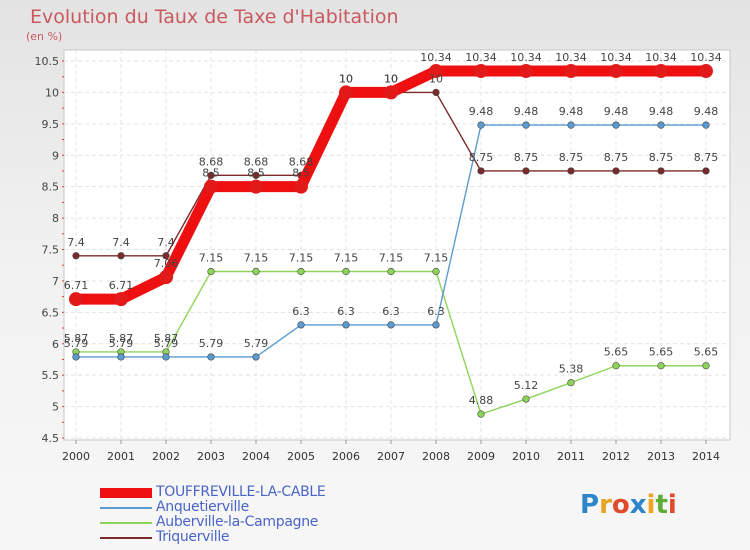 The image size is (750, 550). What do you see at coordinates (52, 92) in the screenshot?
I see `y-tick-label: 10` at bounding box center [52, 92].